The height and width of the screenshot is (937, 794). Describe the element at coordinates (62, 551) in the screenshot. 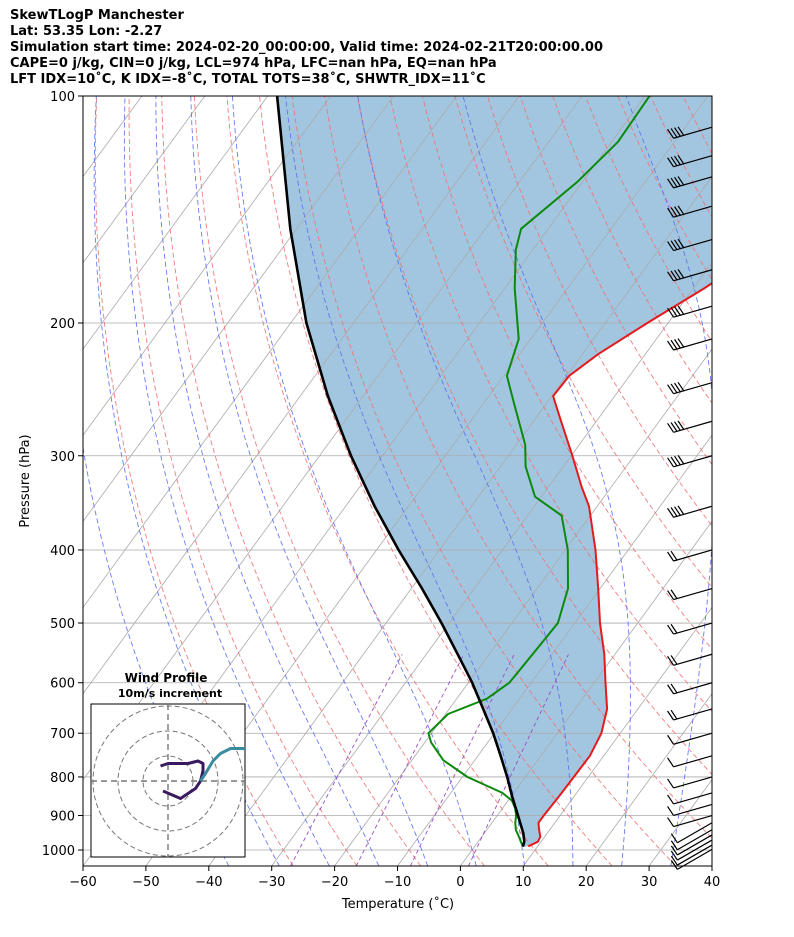

I see `y-tick-label: 400` at that location.